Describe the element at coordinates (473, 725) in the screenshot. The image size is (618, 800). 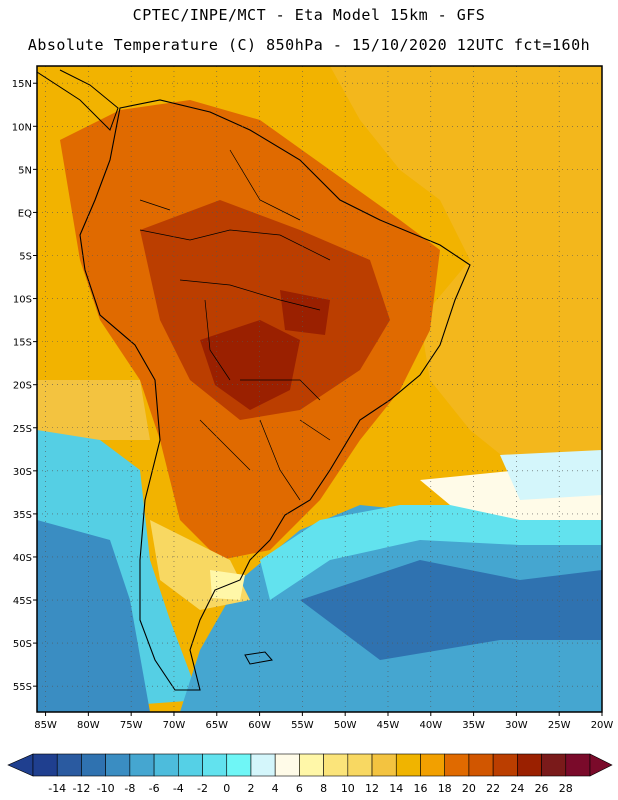
I see `lon-label: 35W` at that location.